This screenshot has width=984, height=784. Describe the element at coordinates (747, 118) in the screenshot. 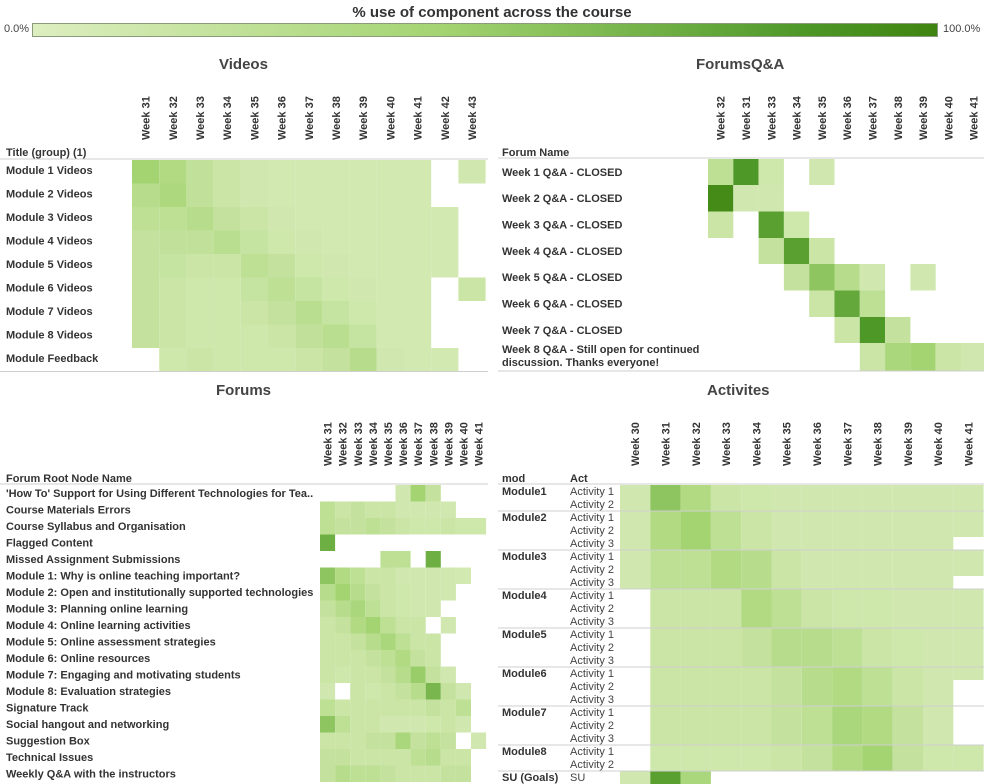

I see `forumsqa-col-label: Week 31` at that location.